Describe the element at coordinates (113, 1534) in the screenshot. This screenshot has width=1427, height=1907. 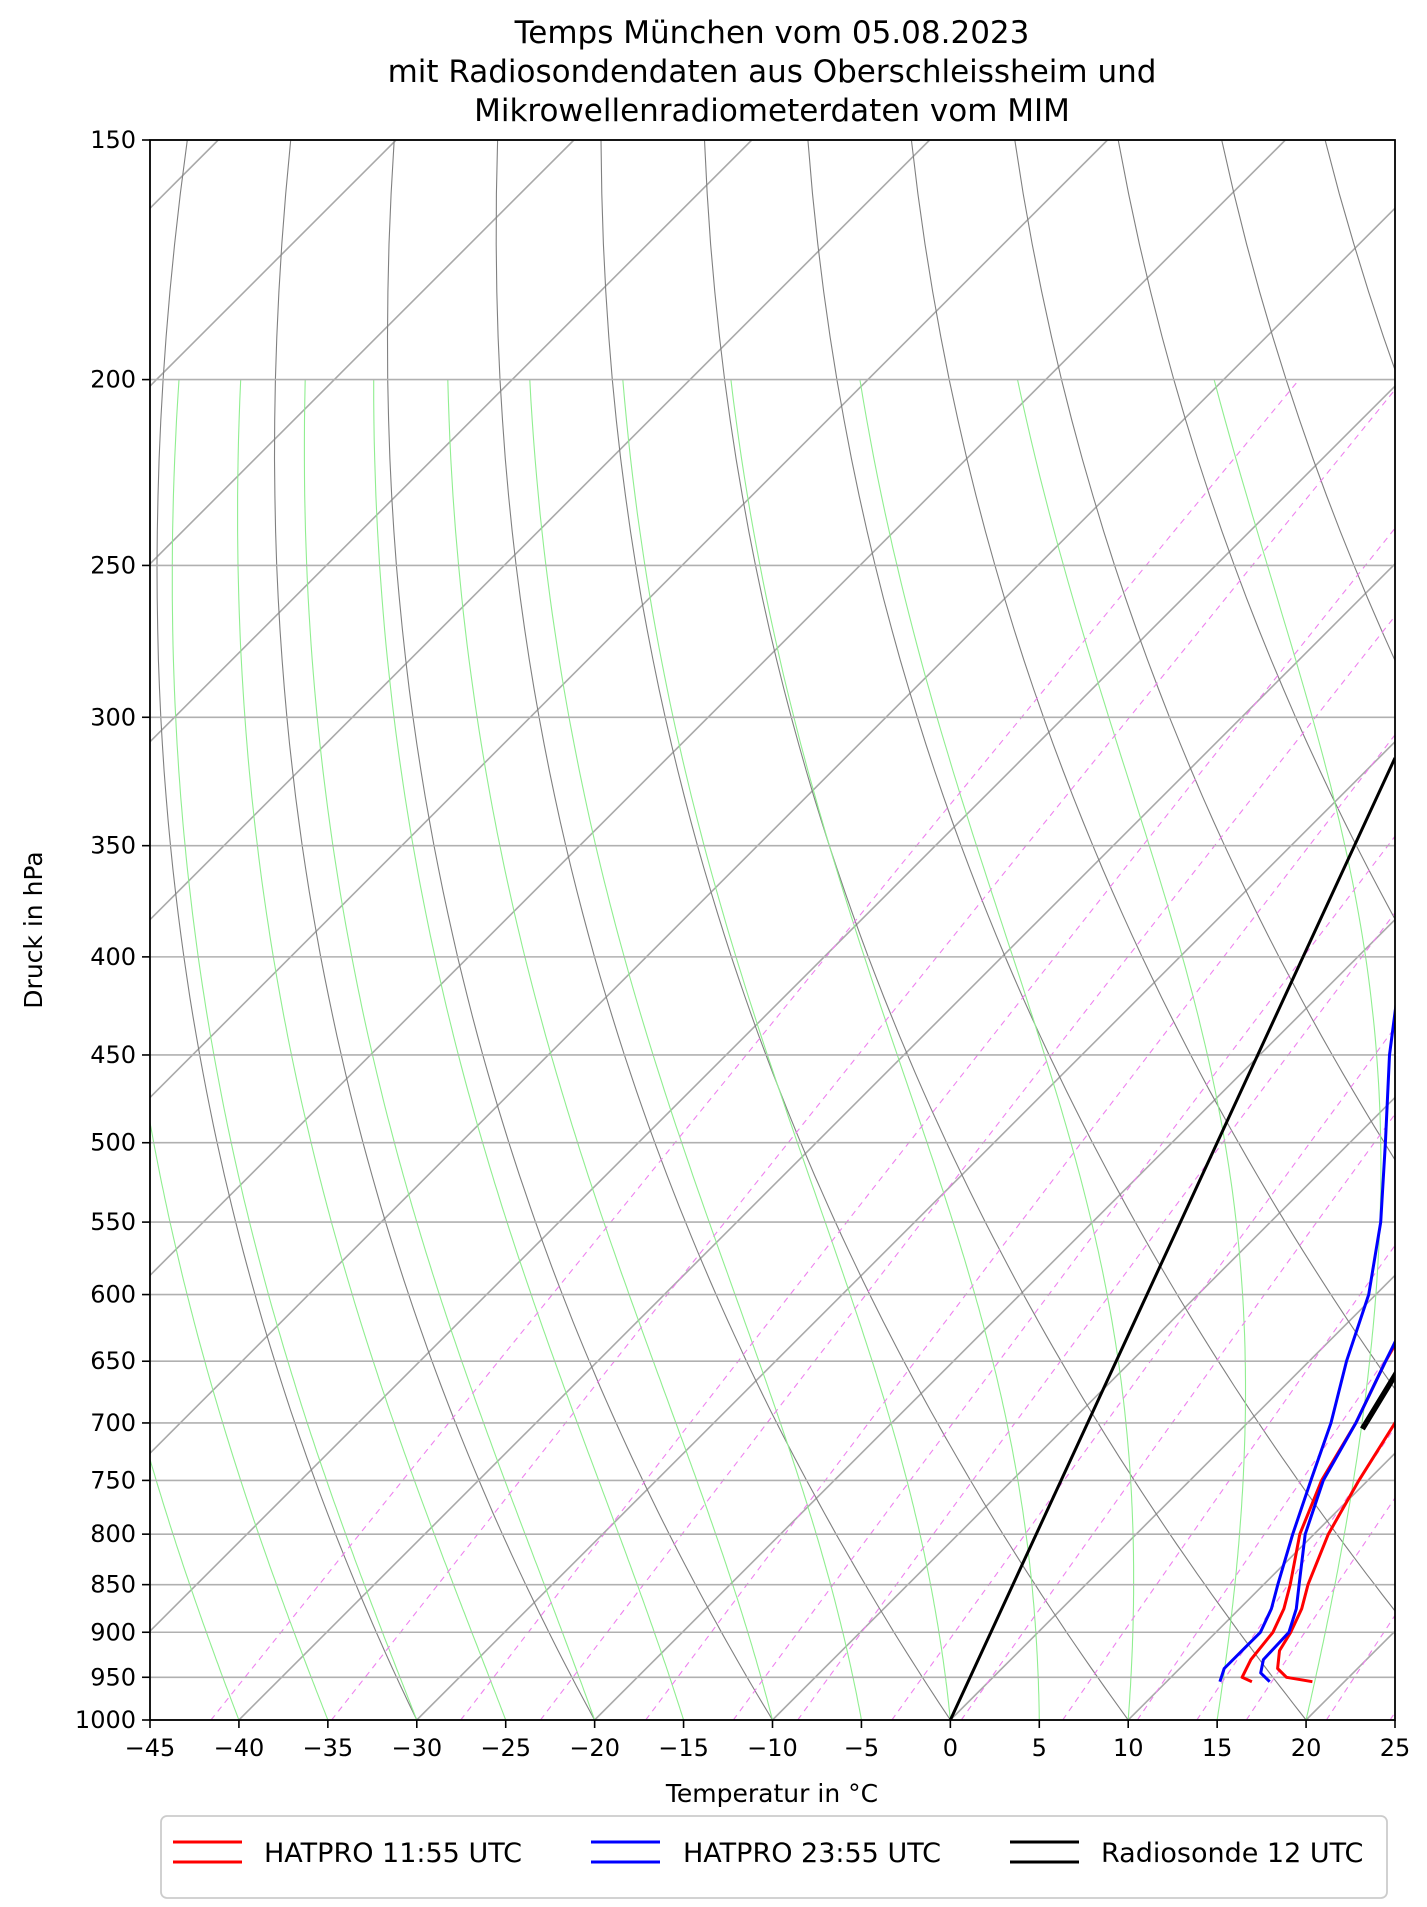
I see `y-tick-label: 800` at that location.